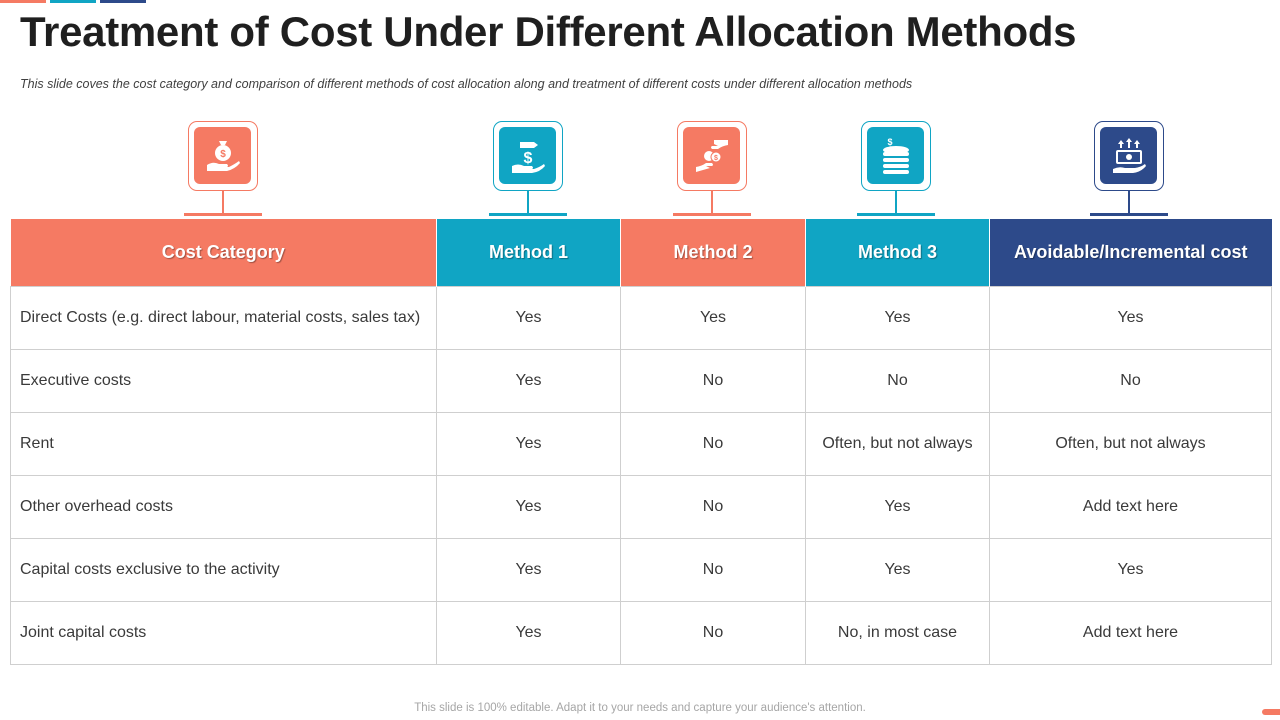  I want to click on header-method-1: Method 1, so click(528, 253).